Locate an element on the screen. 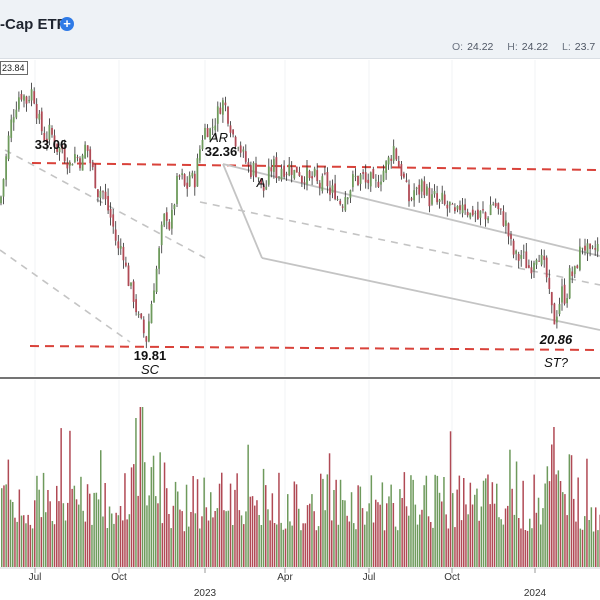 This screenshot has width=600, height=600. x-tick-label: Oct is located at coordinates (119, 577).